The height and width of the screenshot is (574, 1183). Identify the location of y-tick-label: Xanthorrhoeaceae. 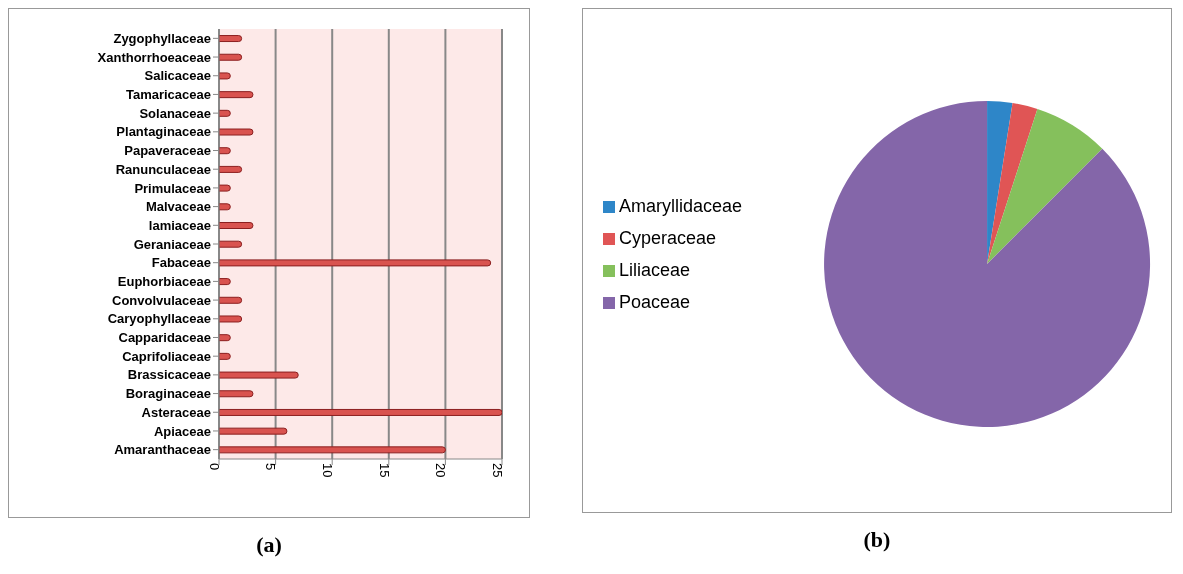
(154, 57).